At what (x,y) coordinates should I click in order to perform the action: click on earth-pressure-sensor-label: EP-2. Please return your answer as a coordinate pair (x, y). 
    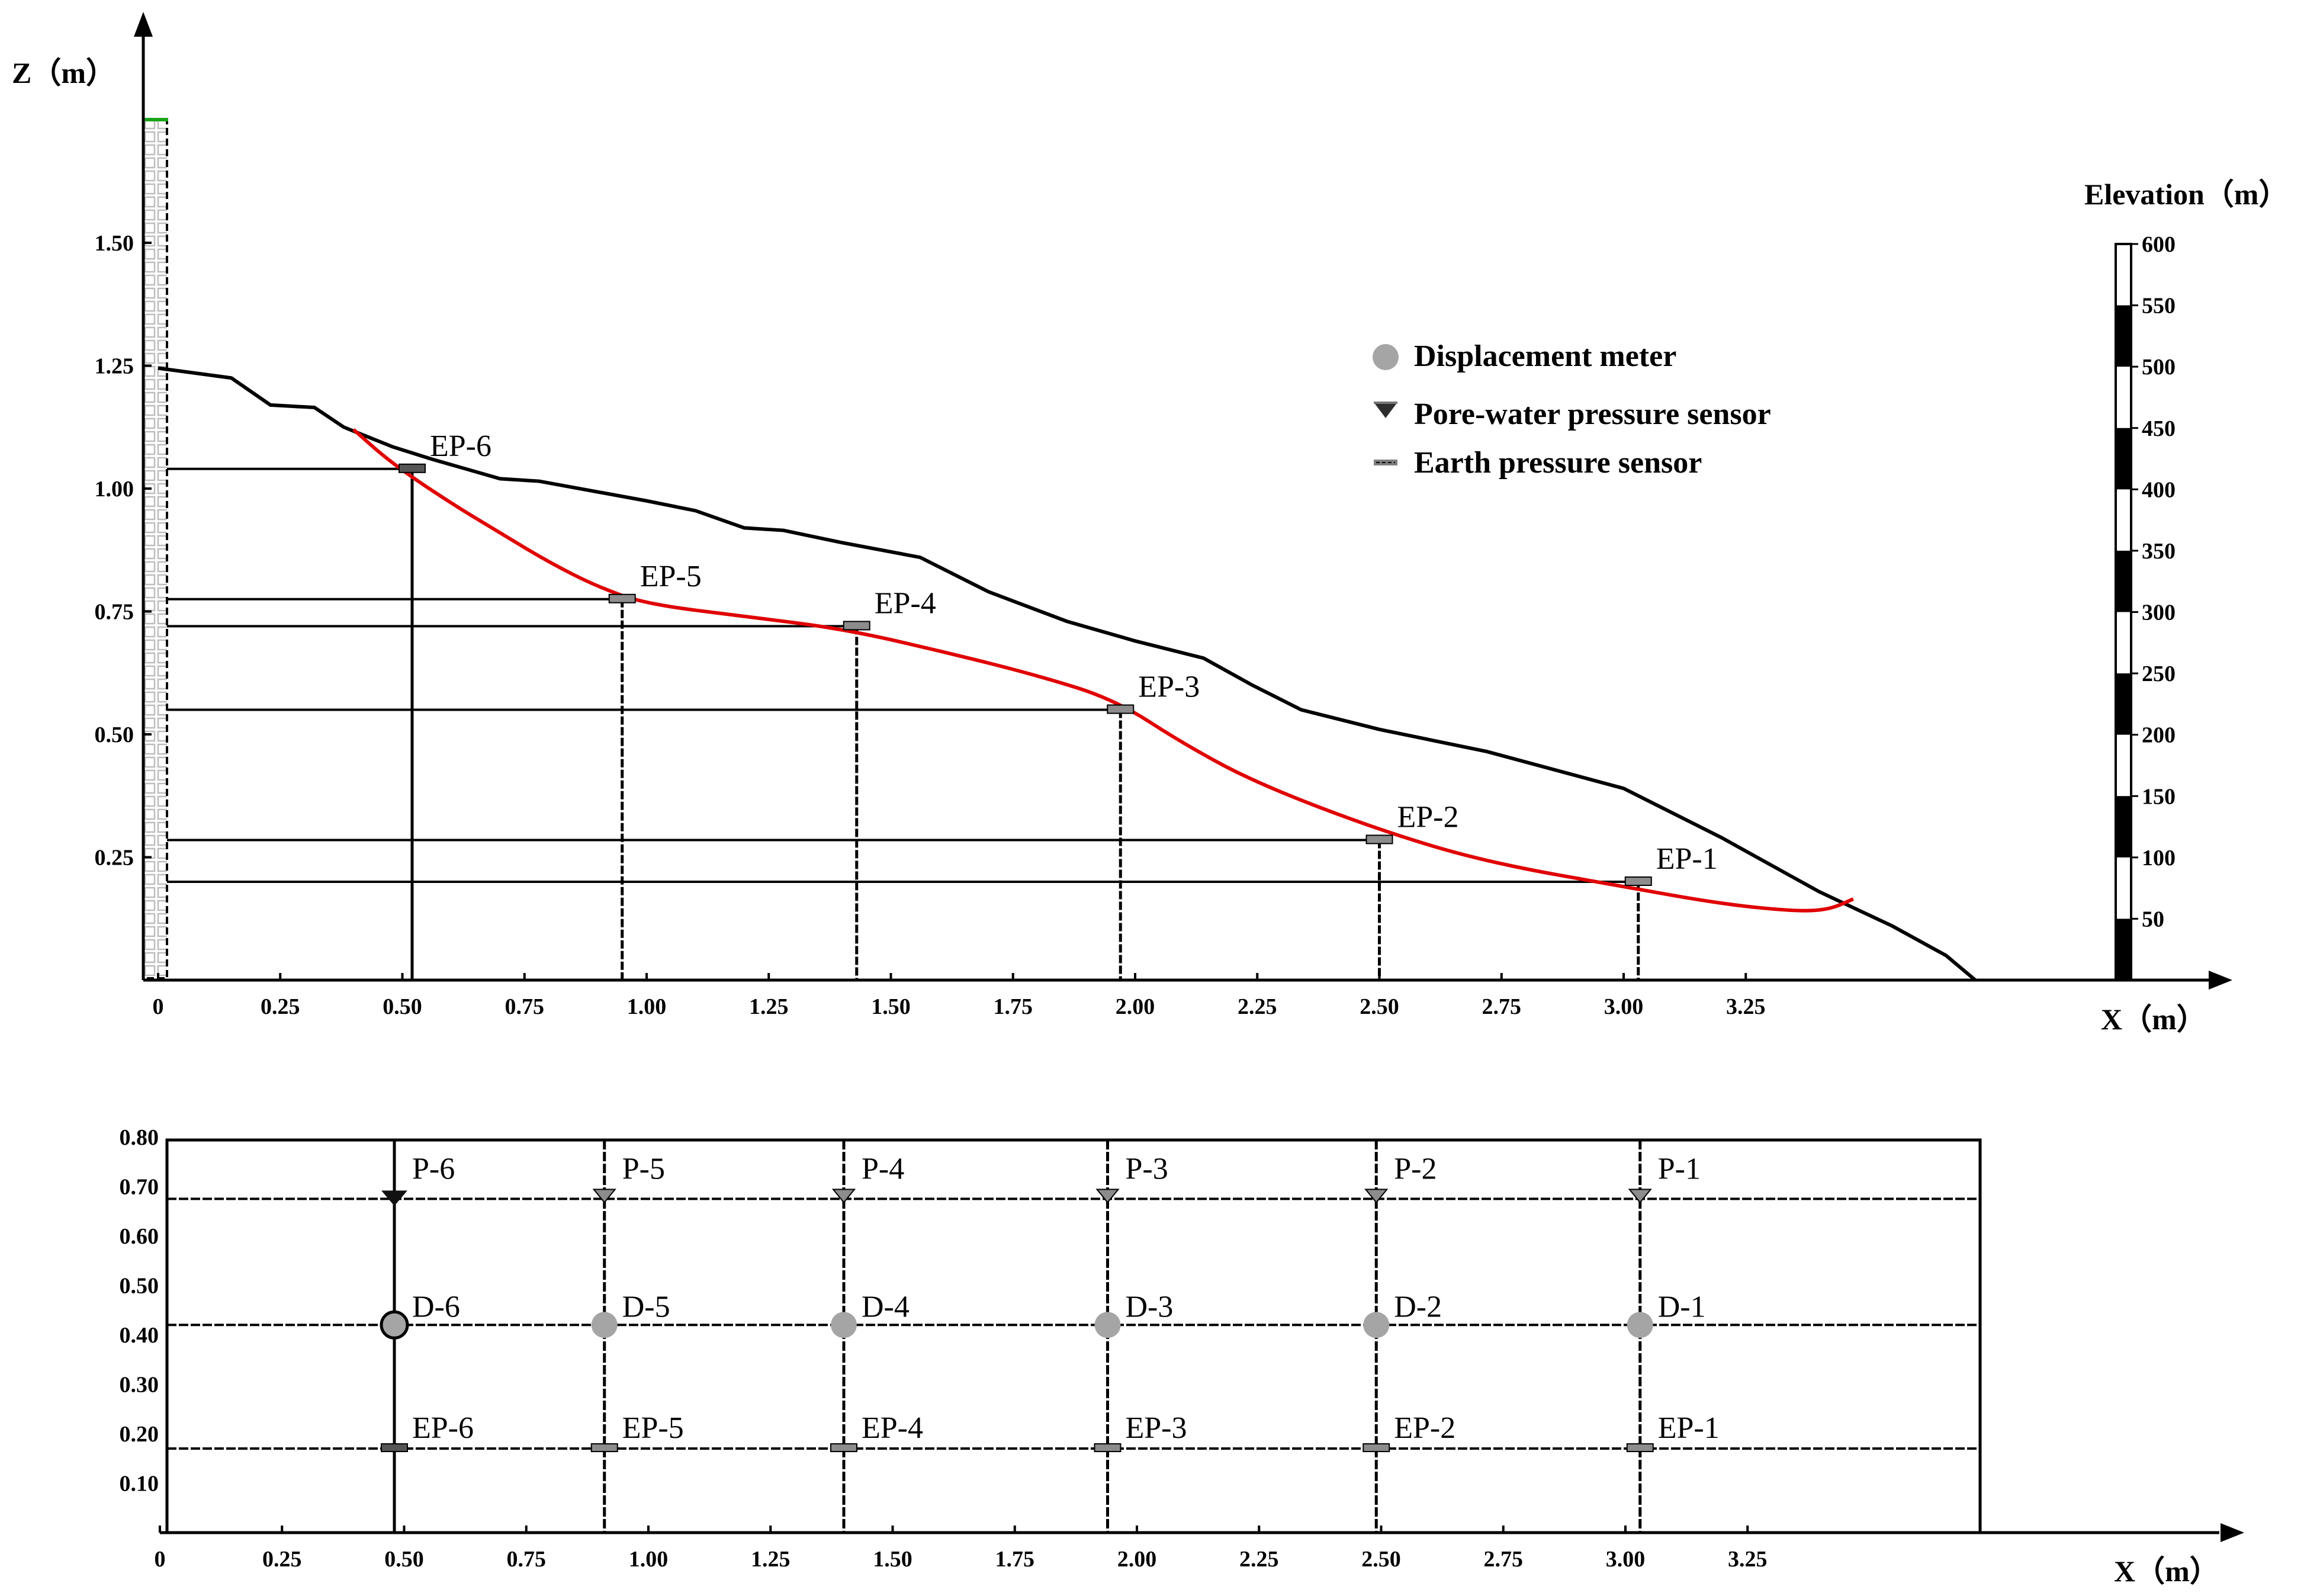
    Looking at the image, I should click on (1428, 817).